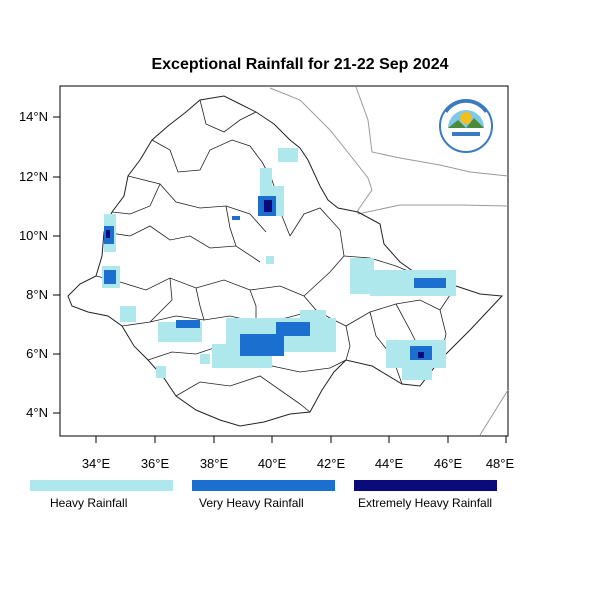 This screenshot has height=600, width=600. What do you see at coordinates (37, 294) in the screenshot?
I see `lat-tick-label: 8°N` at bounding box center [37, 294].